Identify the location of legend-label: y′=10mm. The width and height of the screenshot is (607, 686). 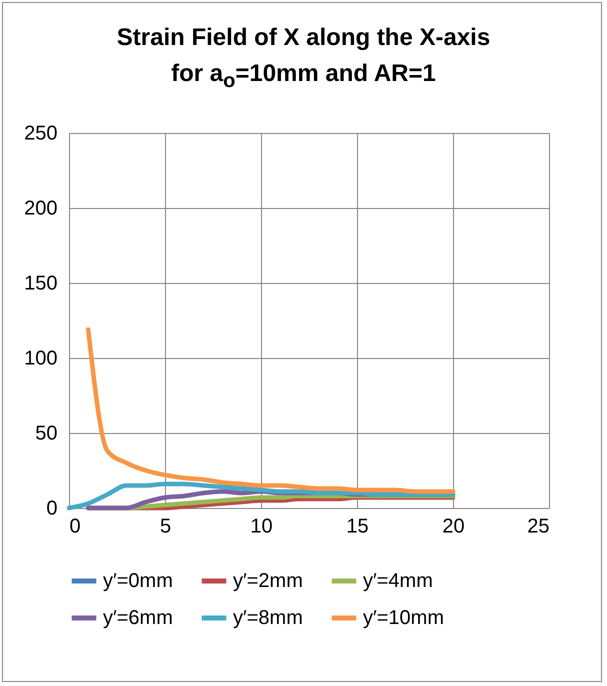
(403, 618).